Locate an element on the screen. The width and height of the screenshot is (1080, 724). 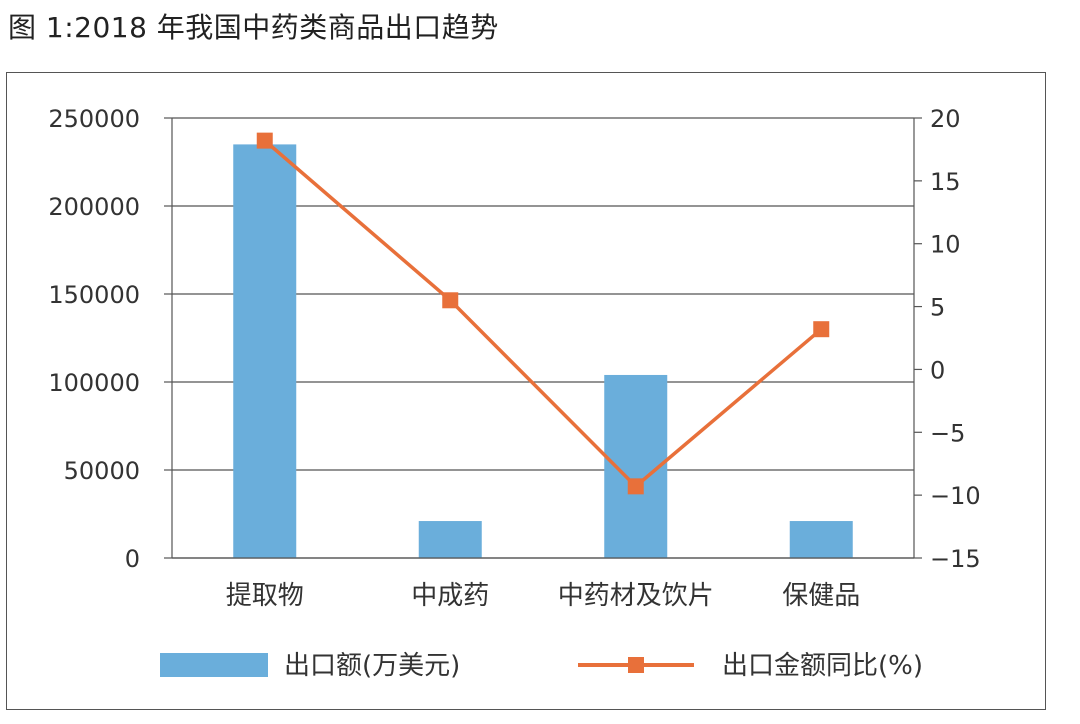
right-tick-label: 15 is located at coordinates (945, 182).